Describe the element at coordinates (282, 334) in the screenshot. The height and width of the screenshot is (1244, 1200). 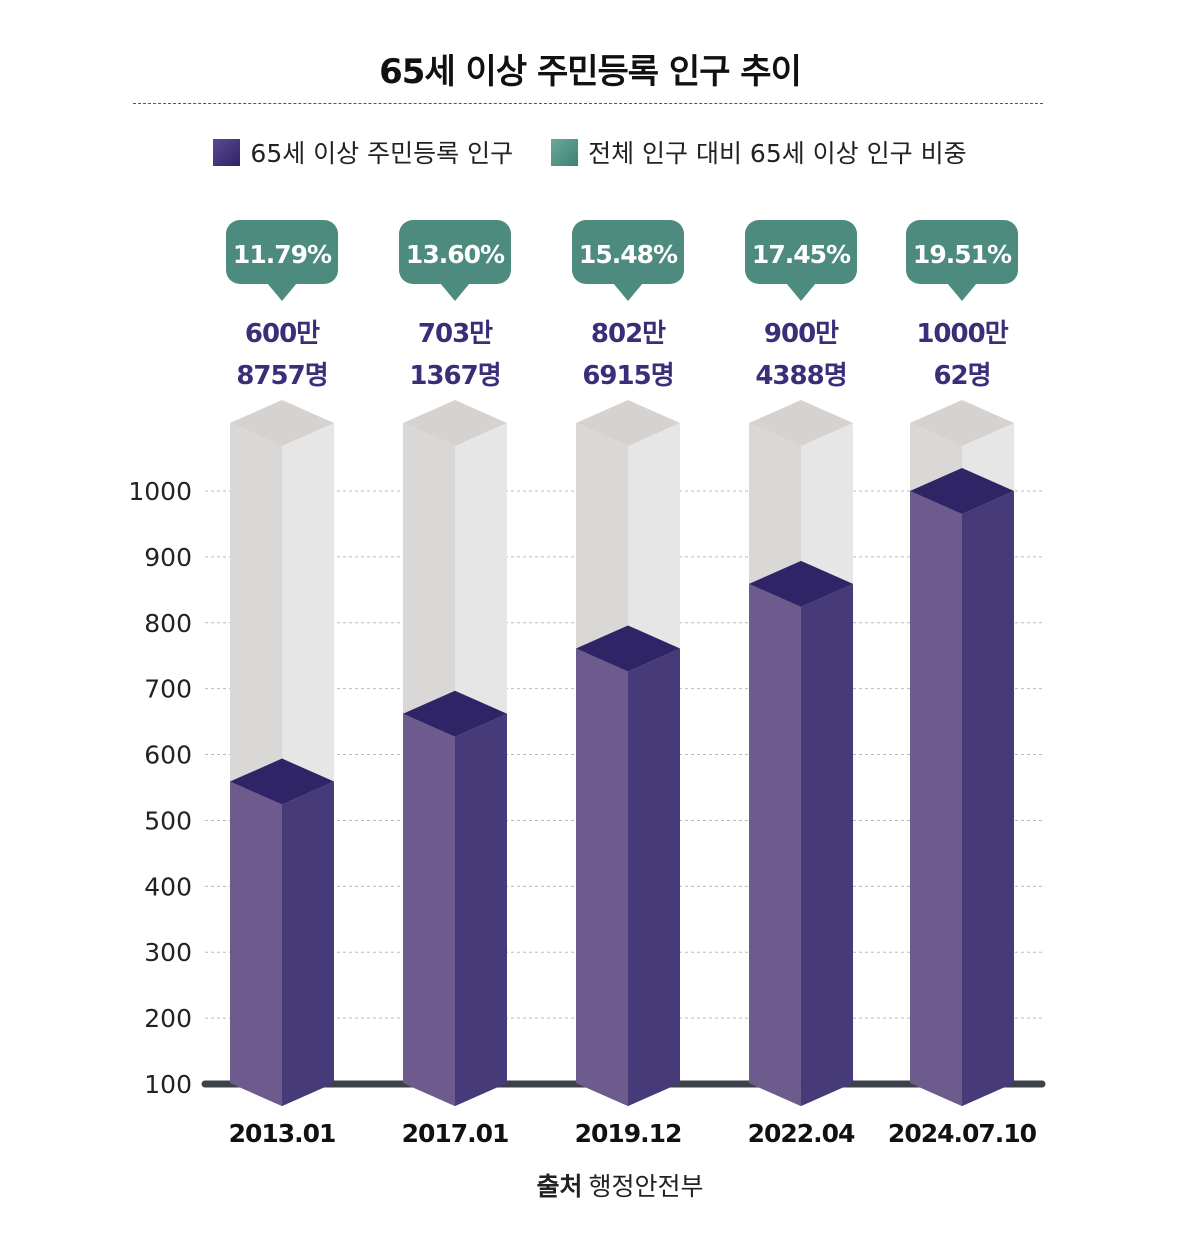
I see `value-label-line1: 600만` at that location.